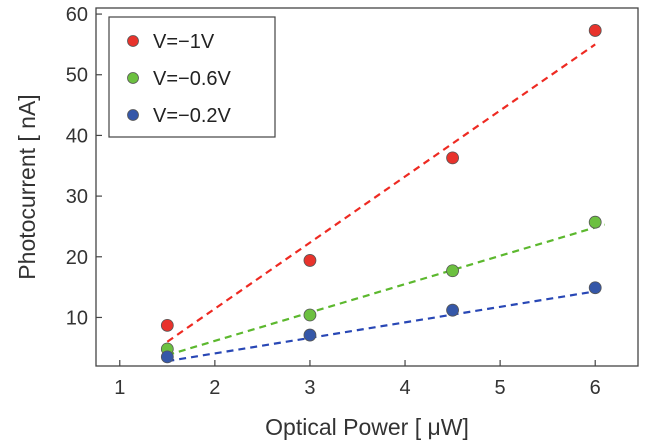 The image size is (649, 445). What do you see at coordinates (192, 79) in the screenshot?
I see `legend-label: V=−0.6V` at bounding box center [192, 79].